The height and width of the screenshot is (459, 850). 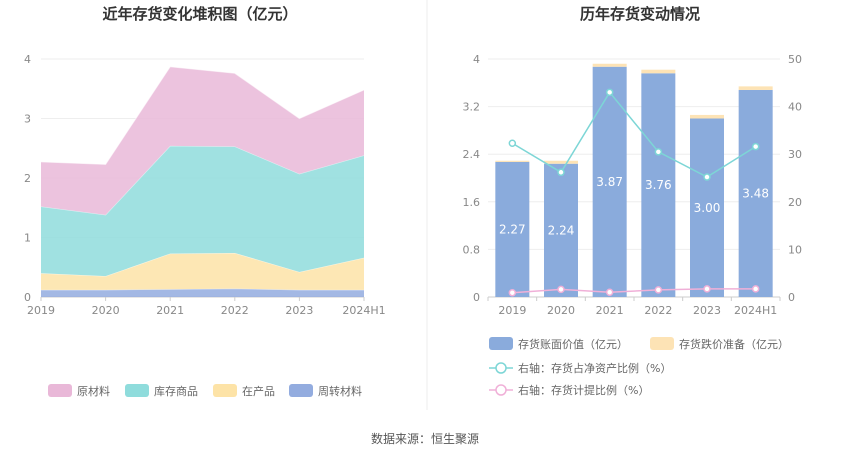 What do you see at coordinates (472, 202) in the screenshot?
I see `right-left-y-tick-label: 1.6` at bounding box center [472, 202].